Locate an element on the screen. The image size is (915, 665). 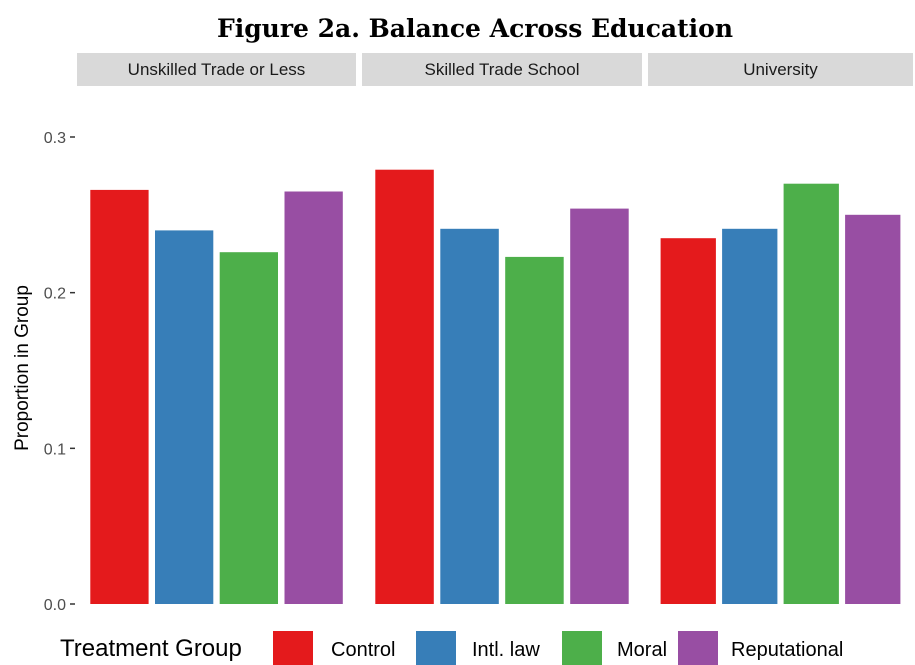
facet-strip-university is located at coordinates (780, 69).